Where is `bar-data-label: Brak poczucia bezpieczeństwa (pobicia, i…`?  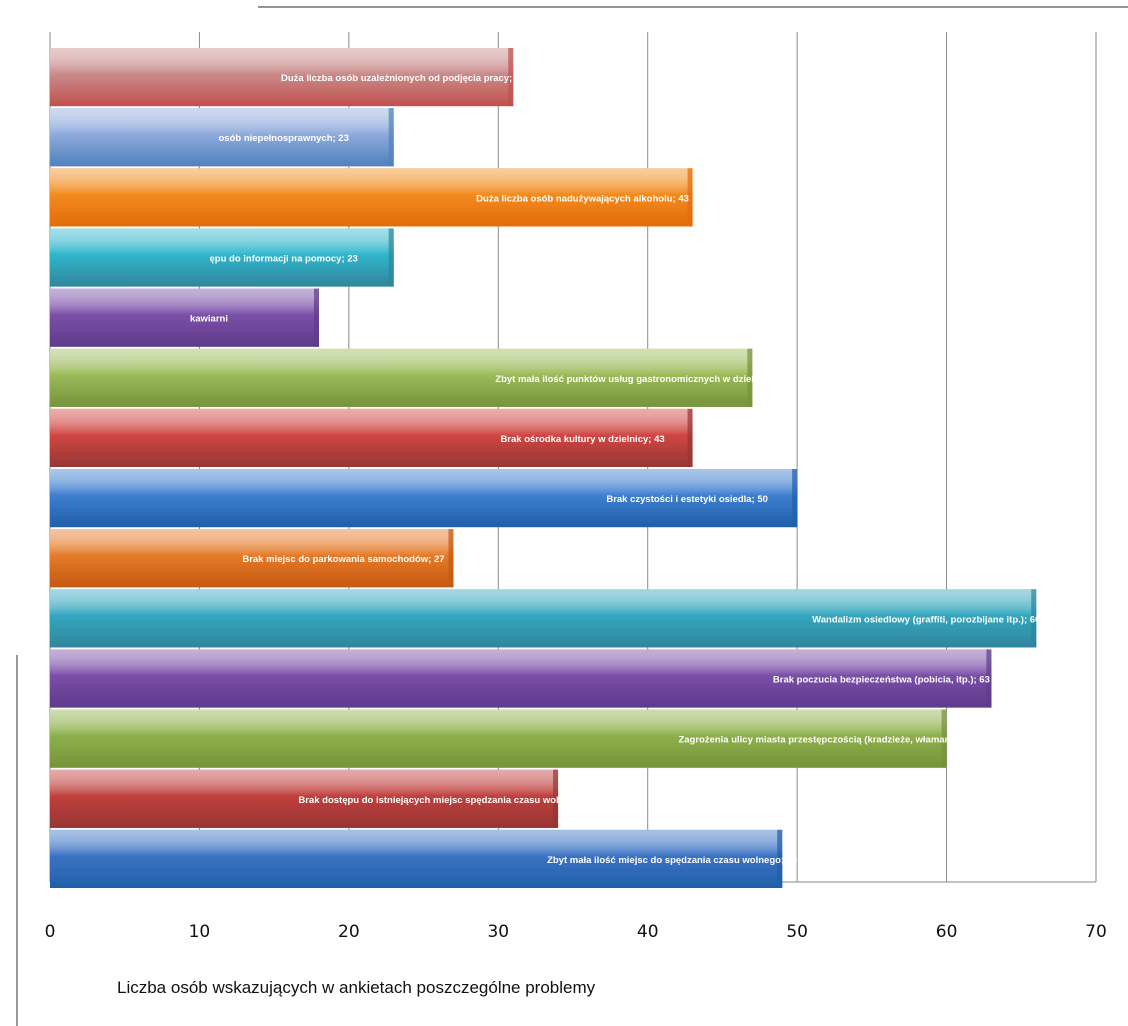
bar-data-label: Brak poczucia bezpieczeństwa (pobicia, i… is located at coordinates (881, 680).